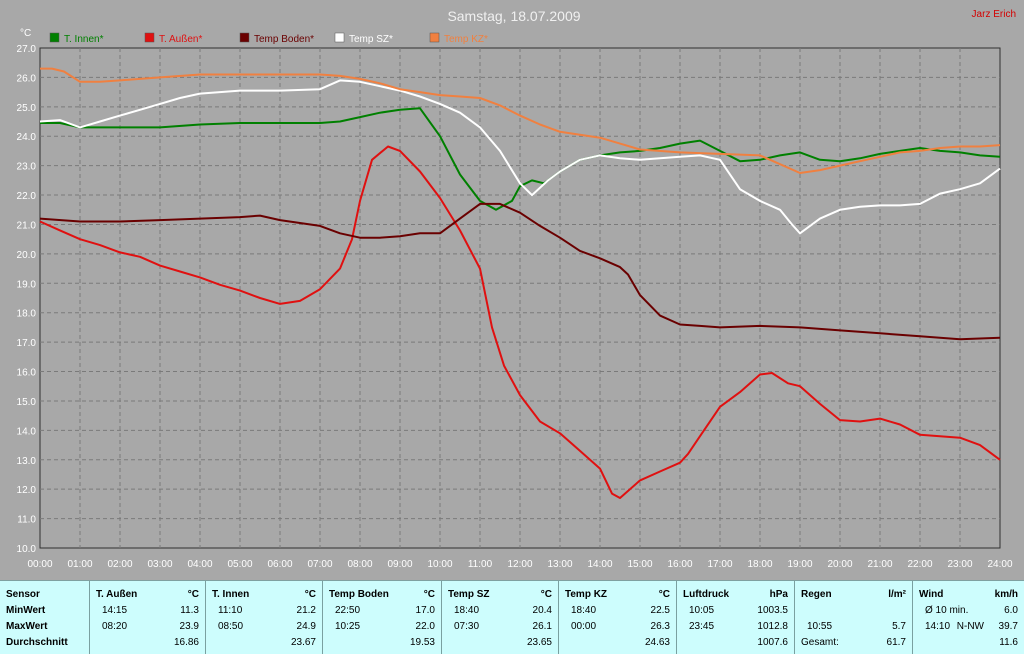  Describe the element at coordinates (816, 594) in the screenshot. I see `stats-sensor-name: Regen` at that location.